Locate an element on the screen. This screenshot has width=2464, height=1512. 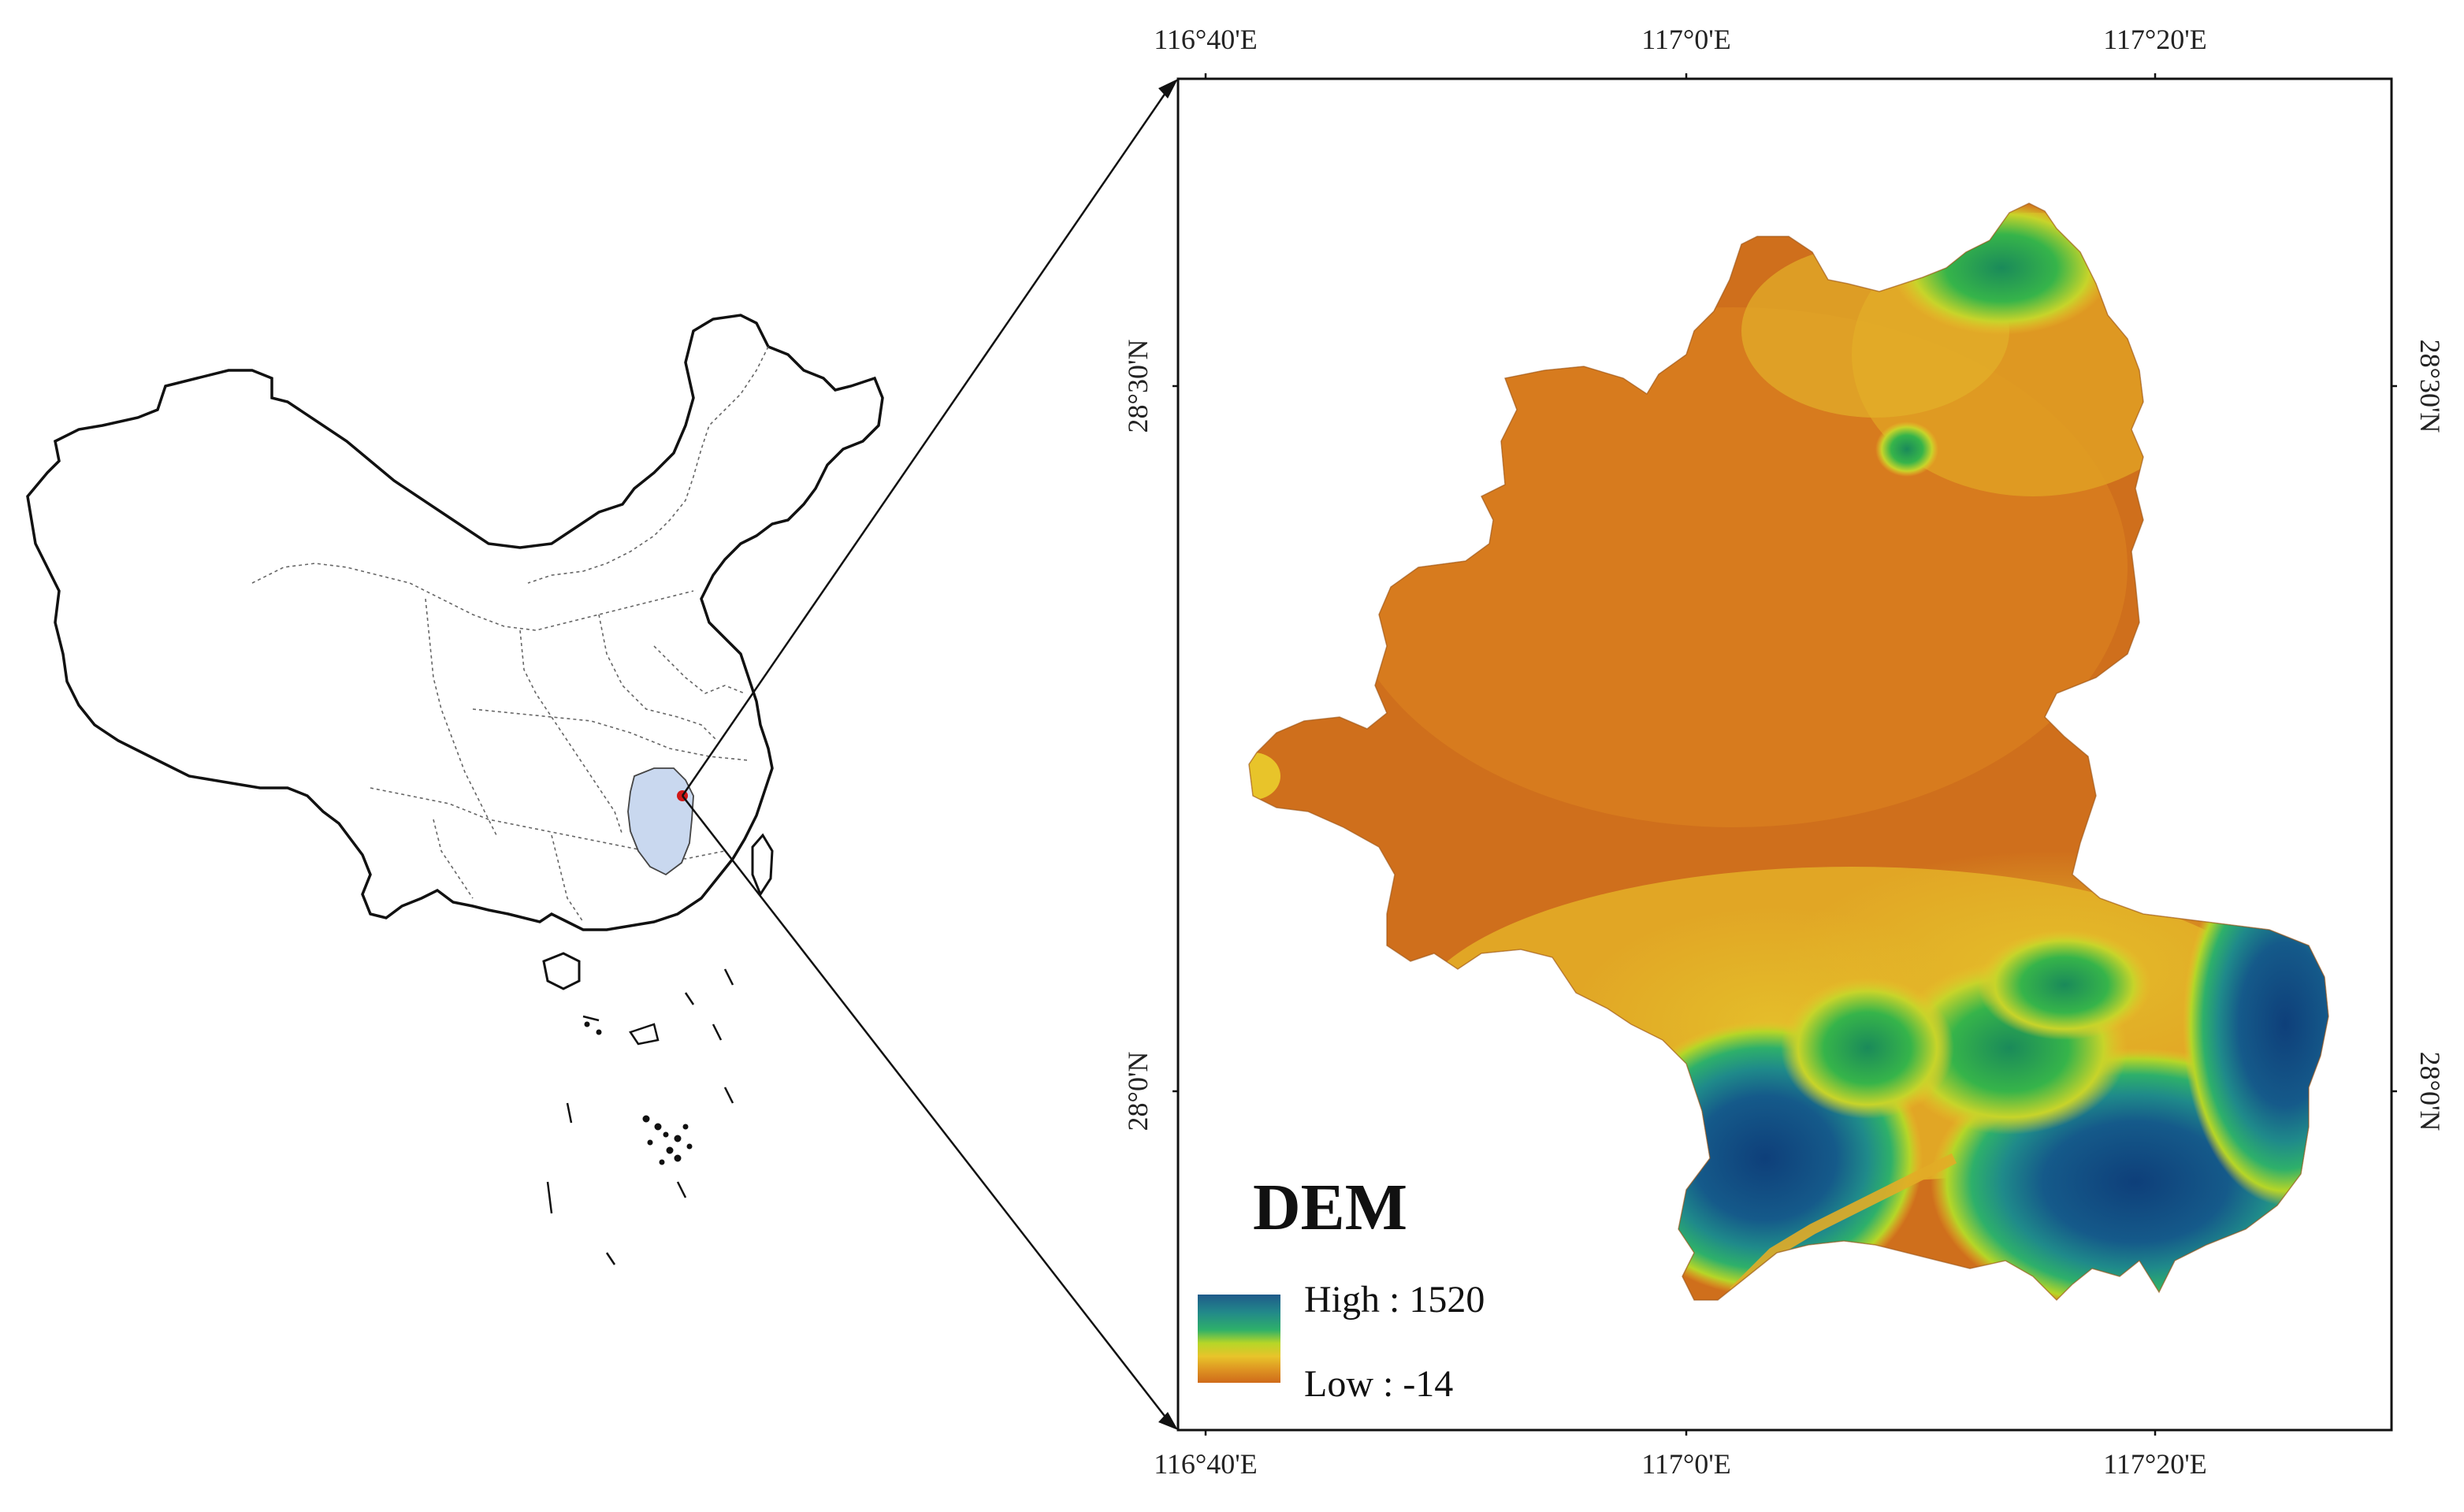
bottom-lon-label: 116°40'E is located at coordinates (1206, 1464).